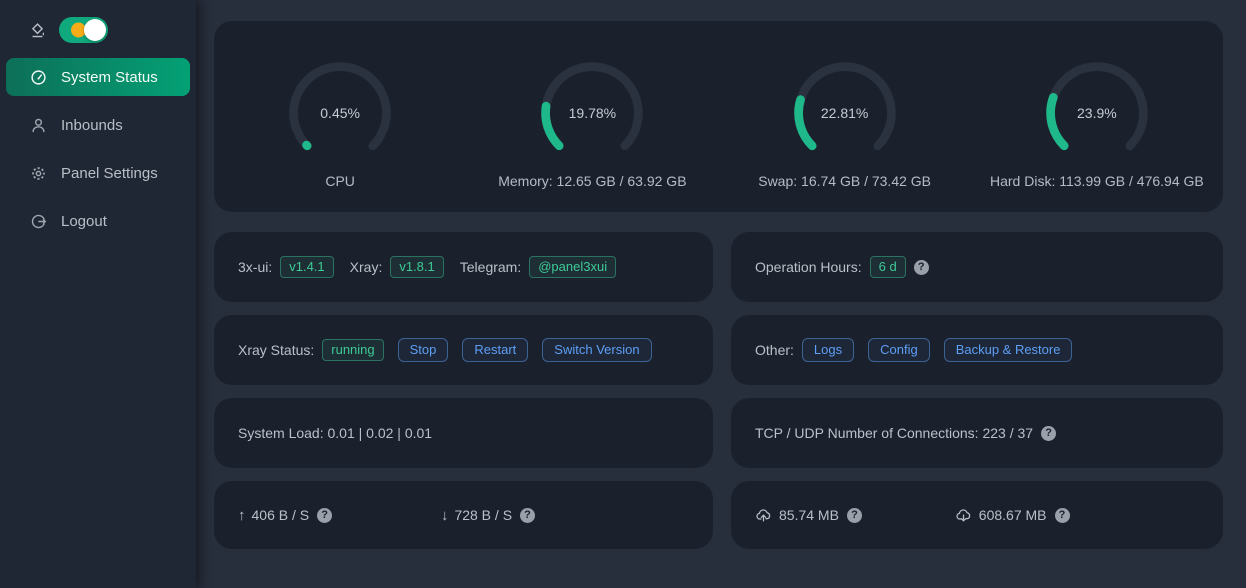  I want to click on sidebar-menu: System Status Inbounds Panel Settings, so click(98, 149).